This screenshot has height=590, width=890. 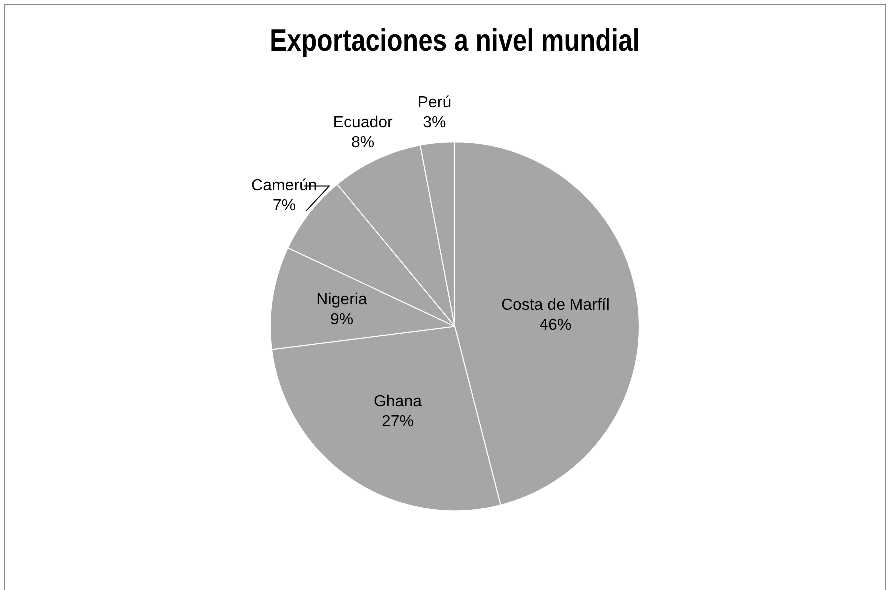 I want to click on slice-label: Ghana, so click(x=398, y=402).